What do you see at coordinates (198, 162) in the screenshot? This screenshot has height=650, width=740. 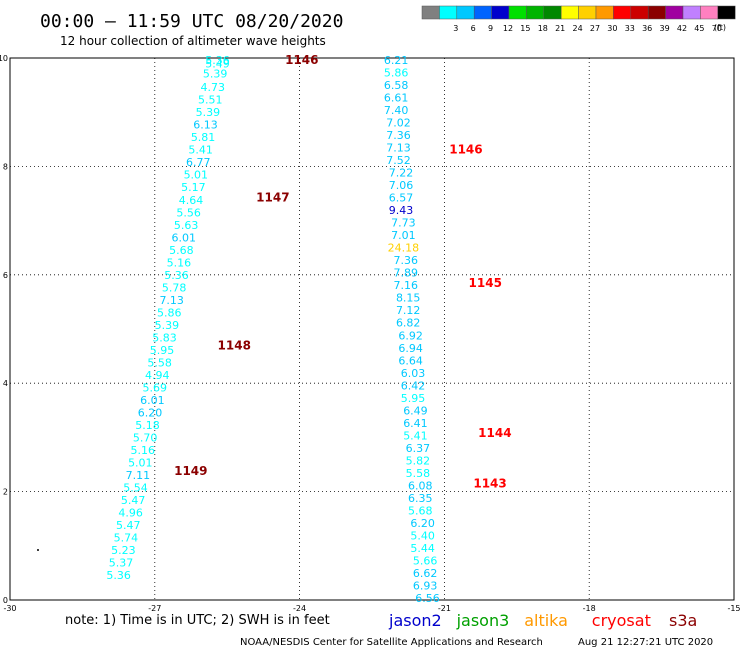 I see `wave-height-label: 6.77` at bounding box center [198, 162].